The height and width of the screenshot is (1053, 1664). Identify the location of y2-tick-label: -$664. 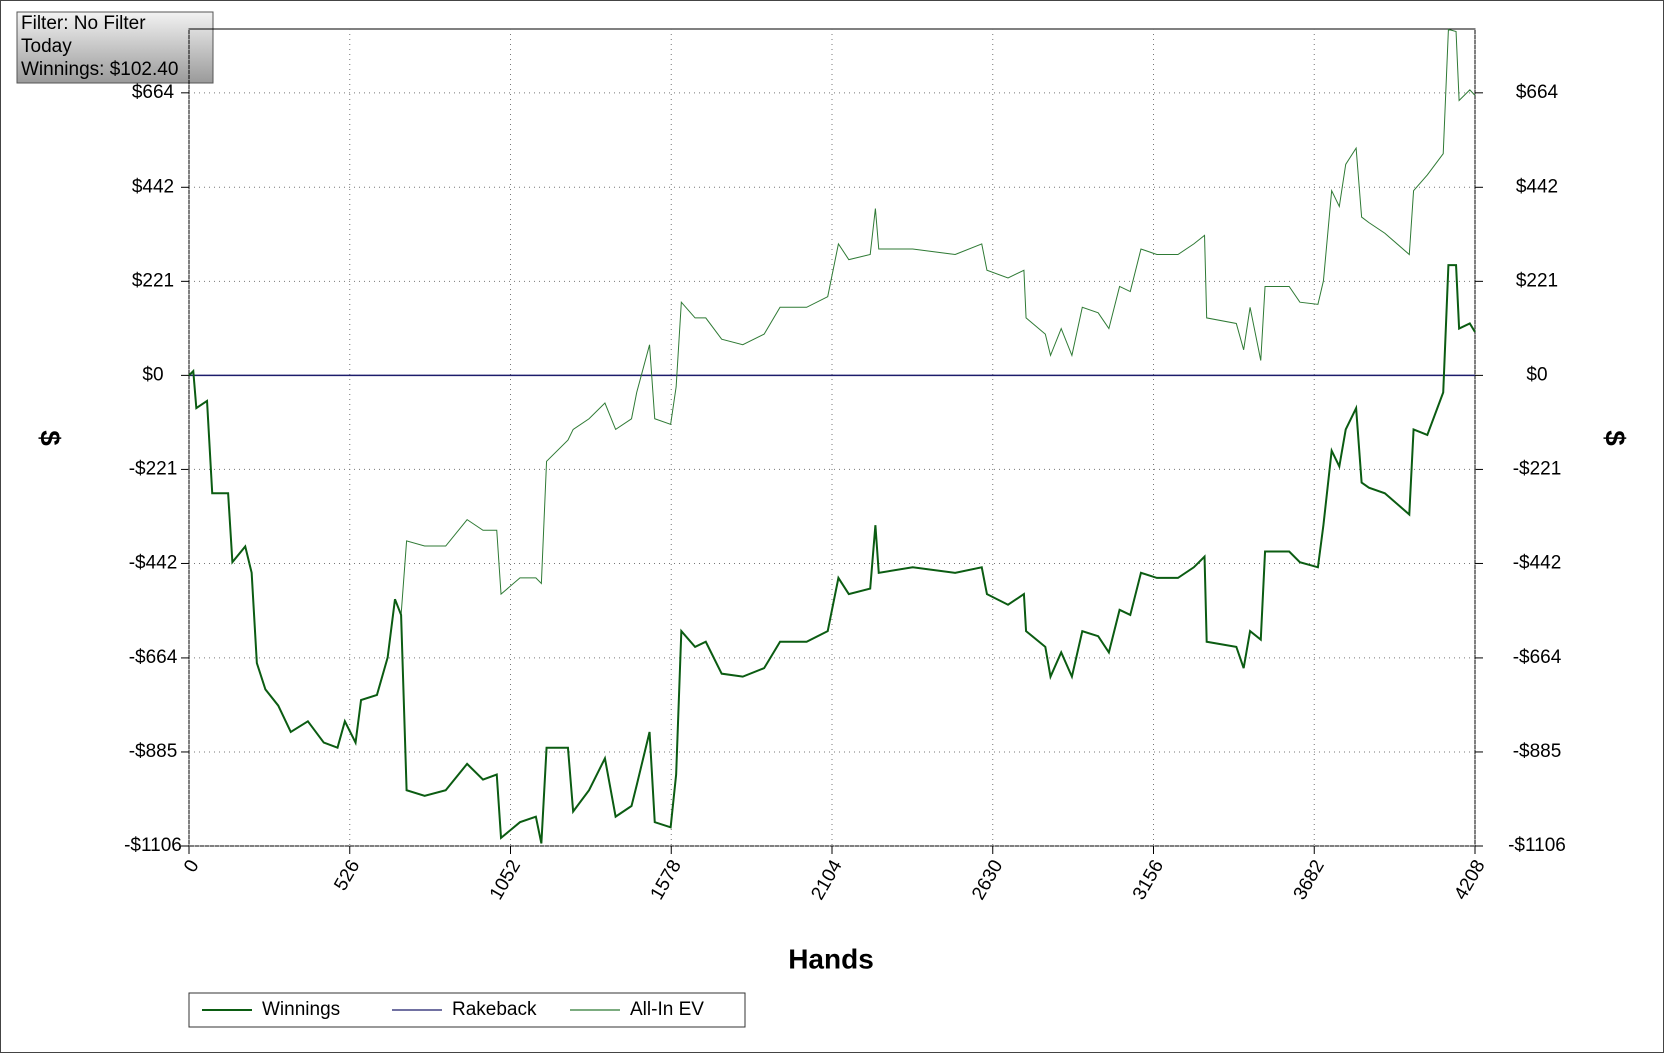
(1537, 657).